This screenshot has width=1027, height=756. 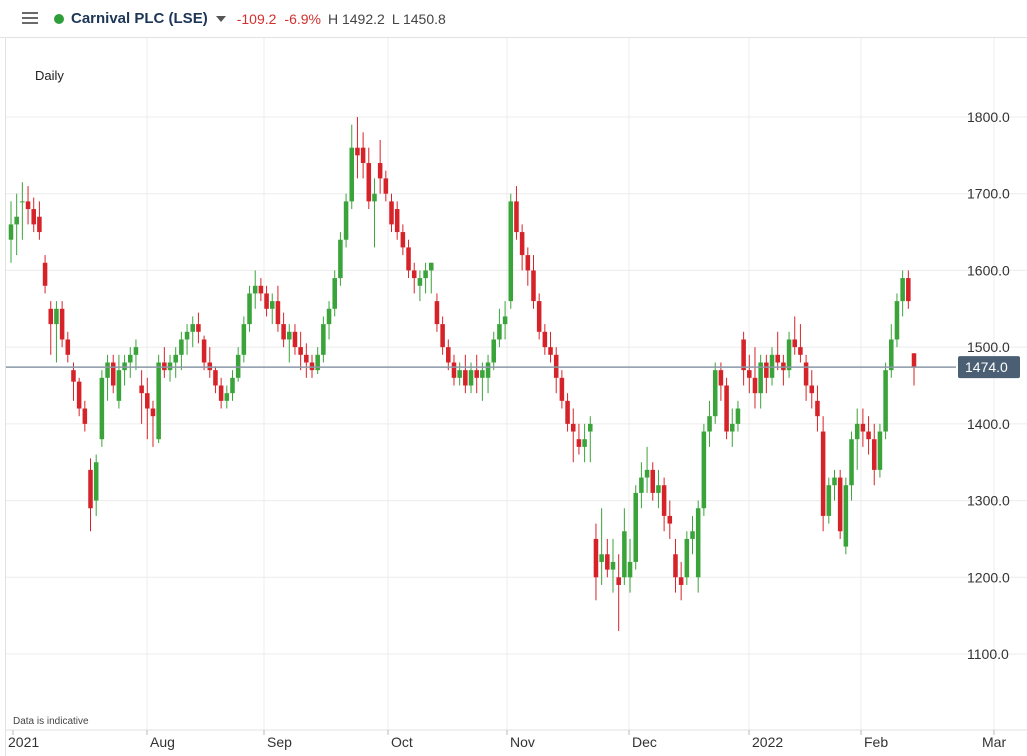 What do you see at coordinates (986, 367) in the screenshot?
I see `last-price-label: 1474.0` at bounding box center [986, 367].